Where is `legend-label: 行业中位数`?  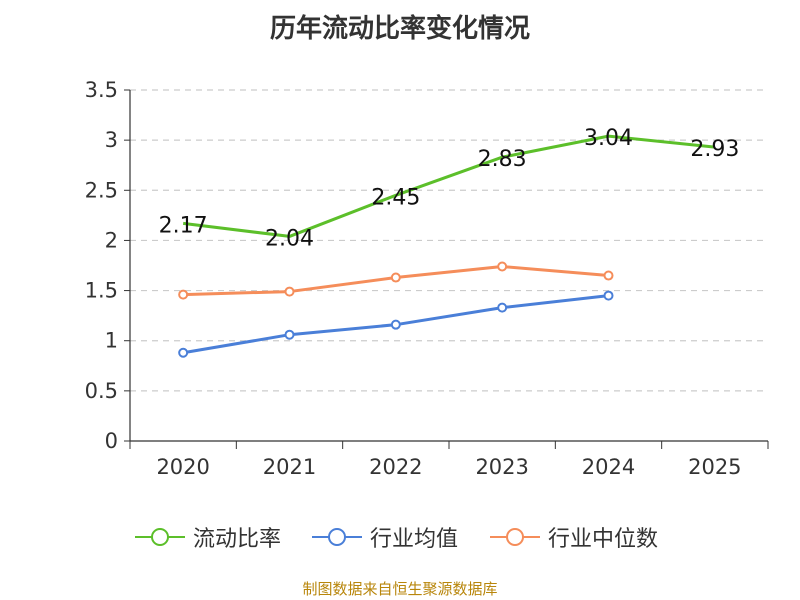 legend-label: 行业中位数 is located at coordinates (603, 539).